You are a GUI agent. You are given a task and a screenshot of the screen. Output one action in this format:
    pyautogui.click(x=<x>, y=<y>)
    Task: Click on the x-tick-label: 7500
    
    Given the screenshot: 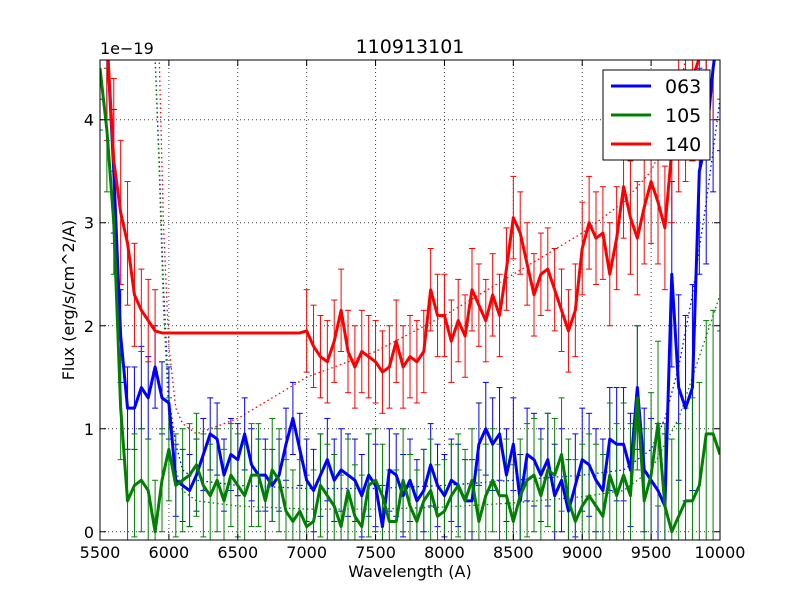 What is the action you would take?
    pyautogui.click(x=375, y=552)
    